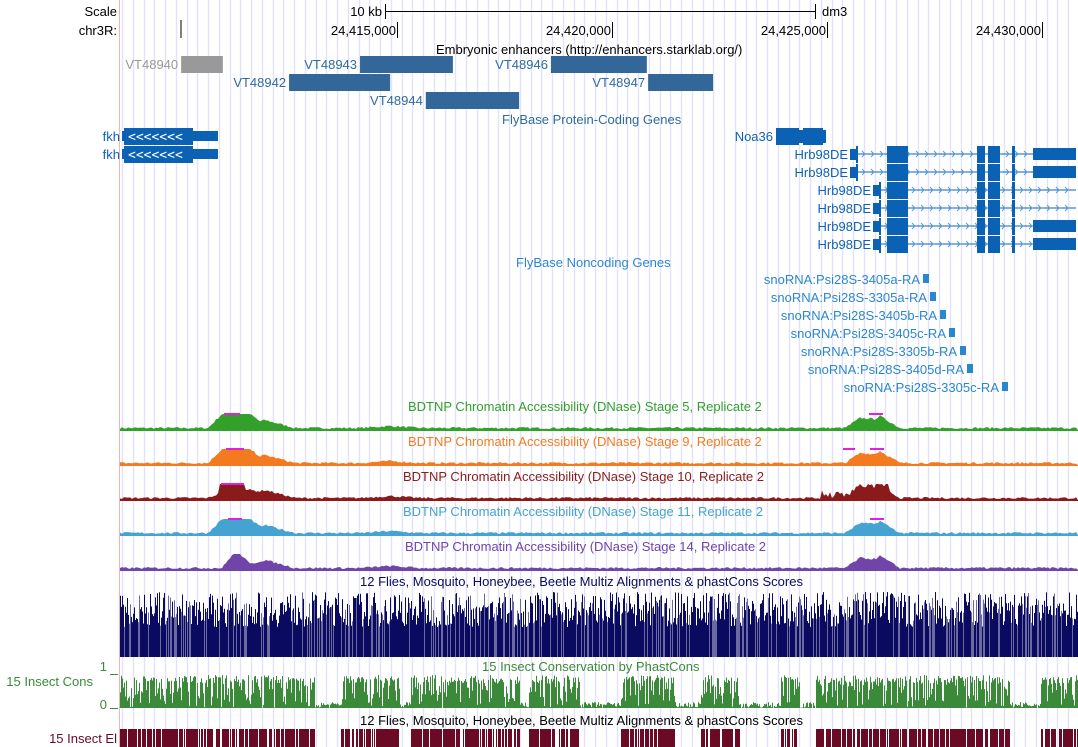  I want to click on strand-arrow, so click(922, 244).